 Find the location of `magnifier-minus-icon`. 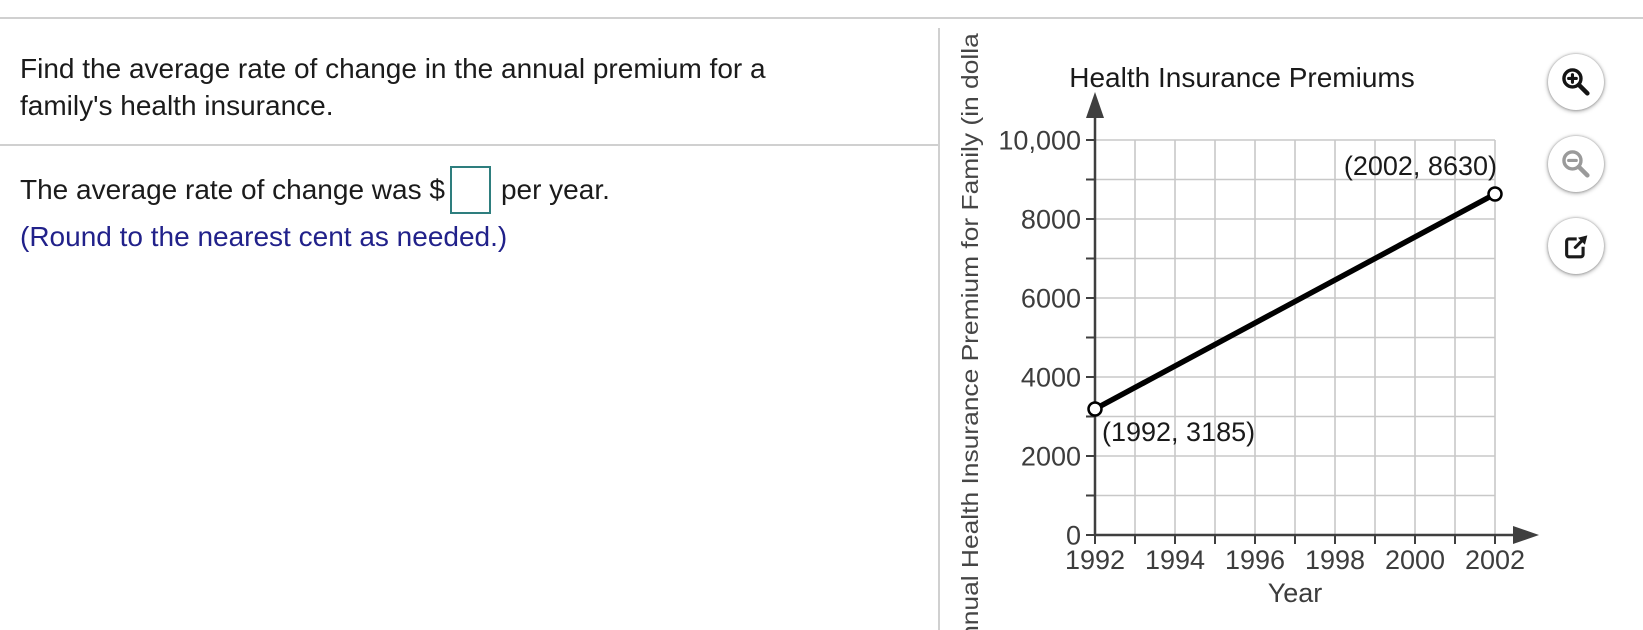

magnifier-minus-icon is located at coordinates (1576, 164).